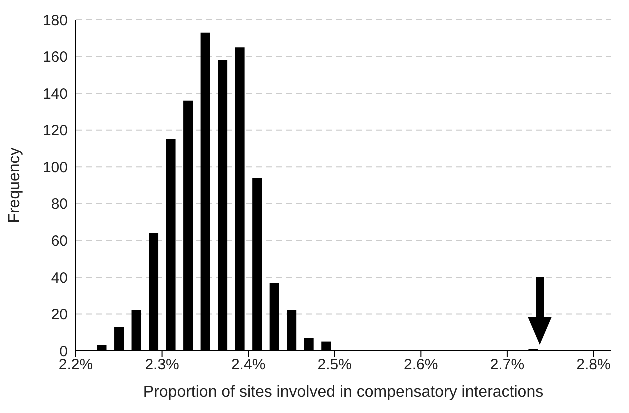  What do you see at coordinates (421, 365) in the screenshot?
I see `x-tick-label: 2.6%` at bounding box center [421, 365].